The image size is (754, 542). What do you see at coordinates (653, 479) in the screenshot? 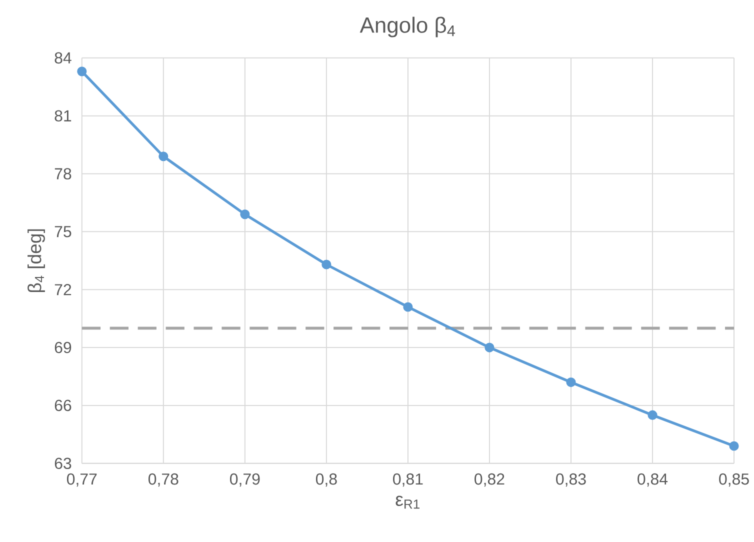
I see `x-tick-label: 0,84` at bounding box center [653, 479].